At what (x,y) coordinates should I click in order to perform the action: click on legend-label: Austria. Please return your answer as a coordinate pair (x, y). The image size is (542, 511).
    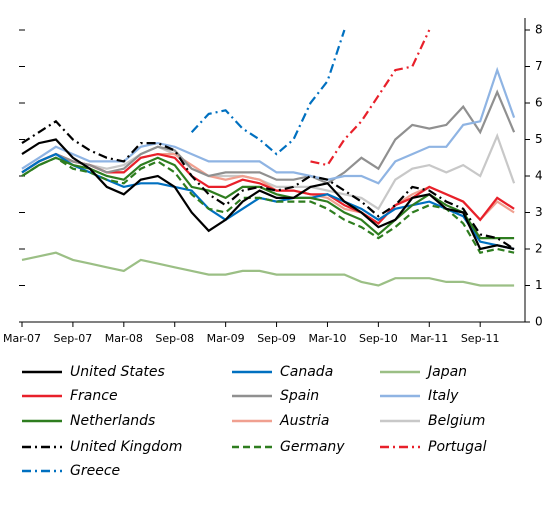
    Looking at the image, I should click on (304, 421).